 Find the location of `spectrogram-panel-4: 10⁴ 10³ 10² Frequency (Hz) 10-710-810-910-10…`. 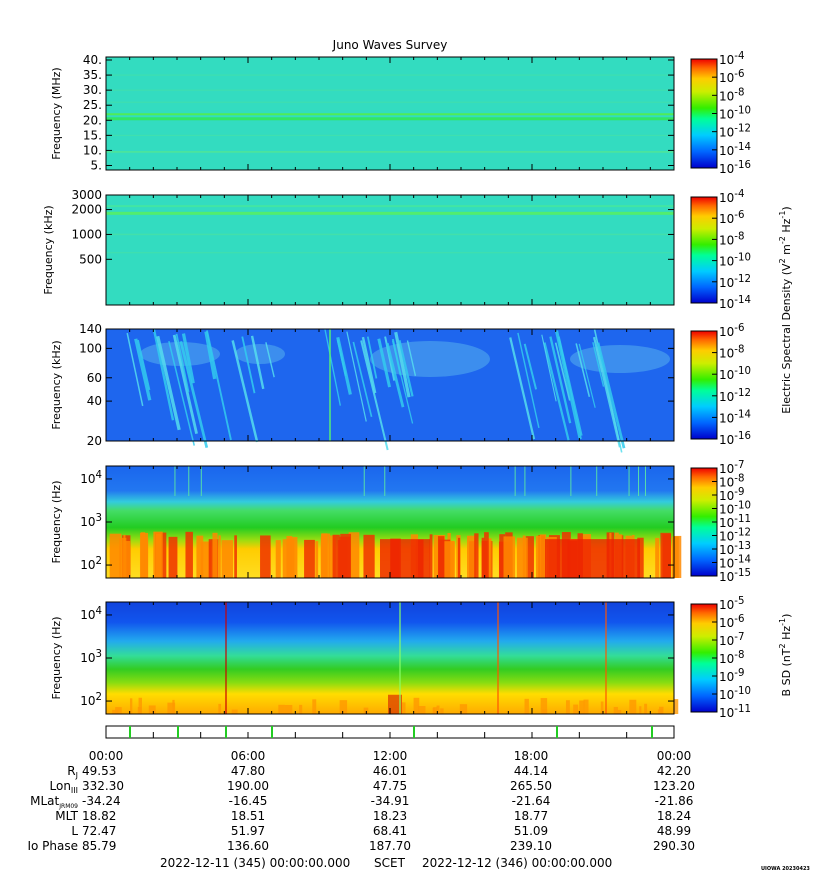

spectrogram-panel-4: 10⁴ 10³ 10² Frequency (Hz) 10-710-810-910-10… is located at coordinates (400, 522).